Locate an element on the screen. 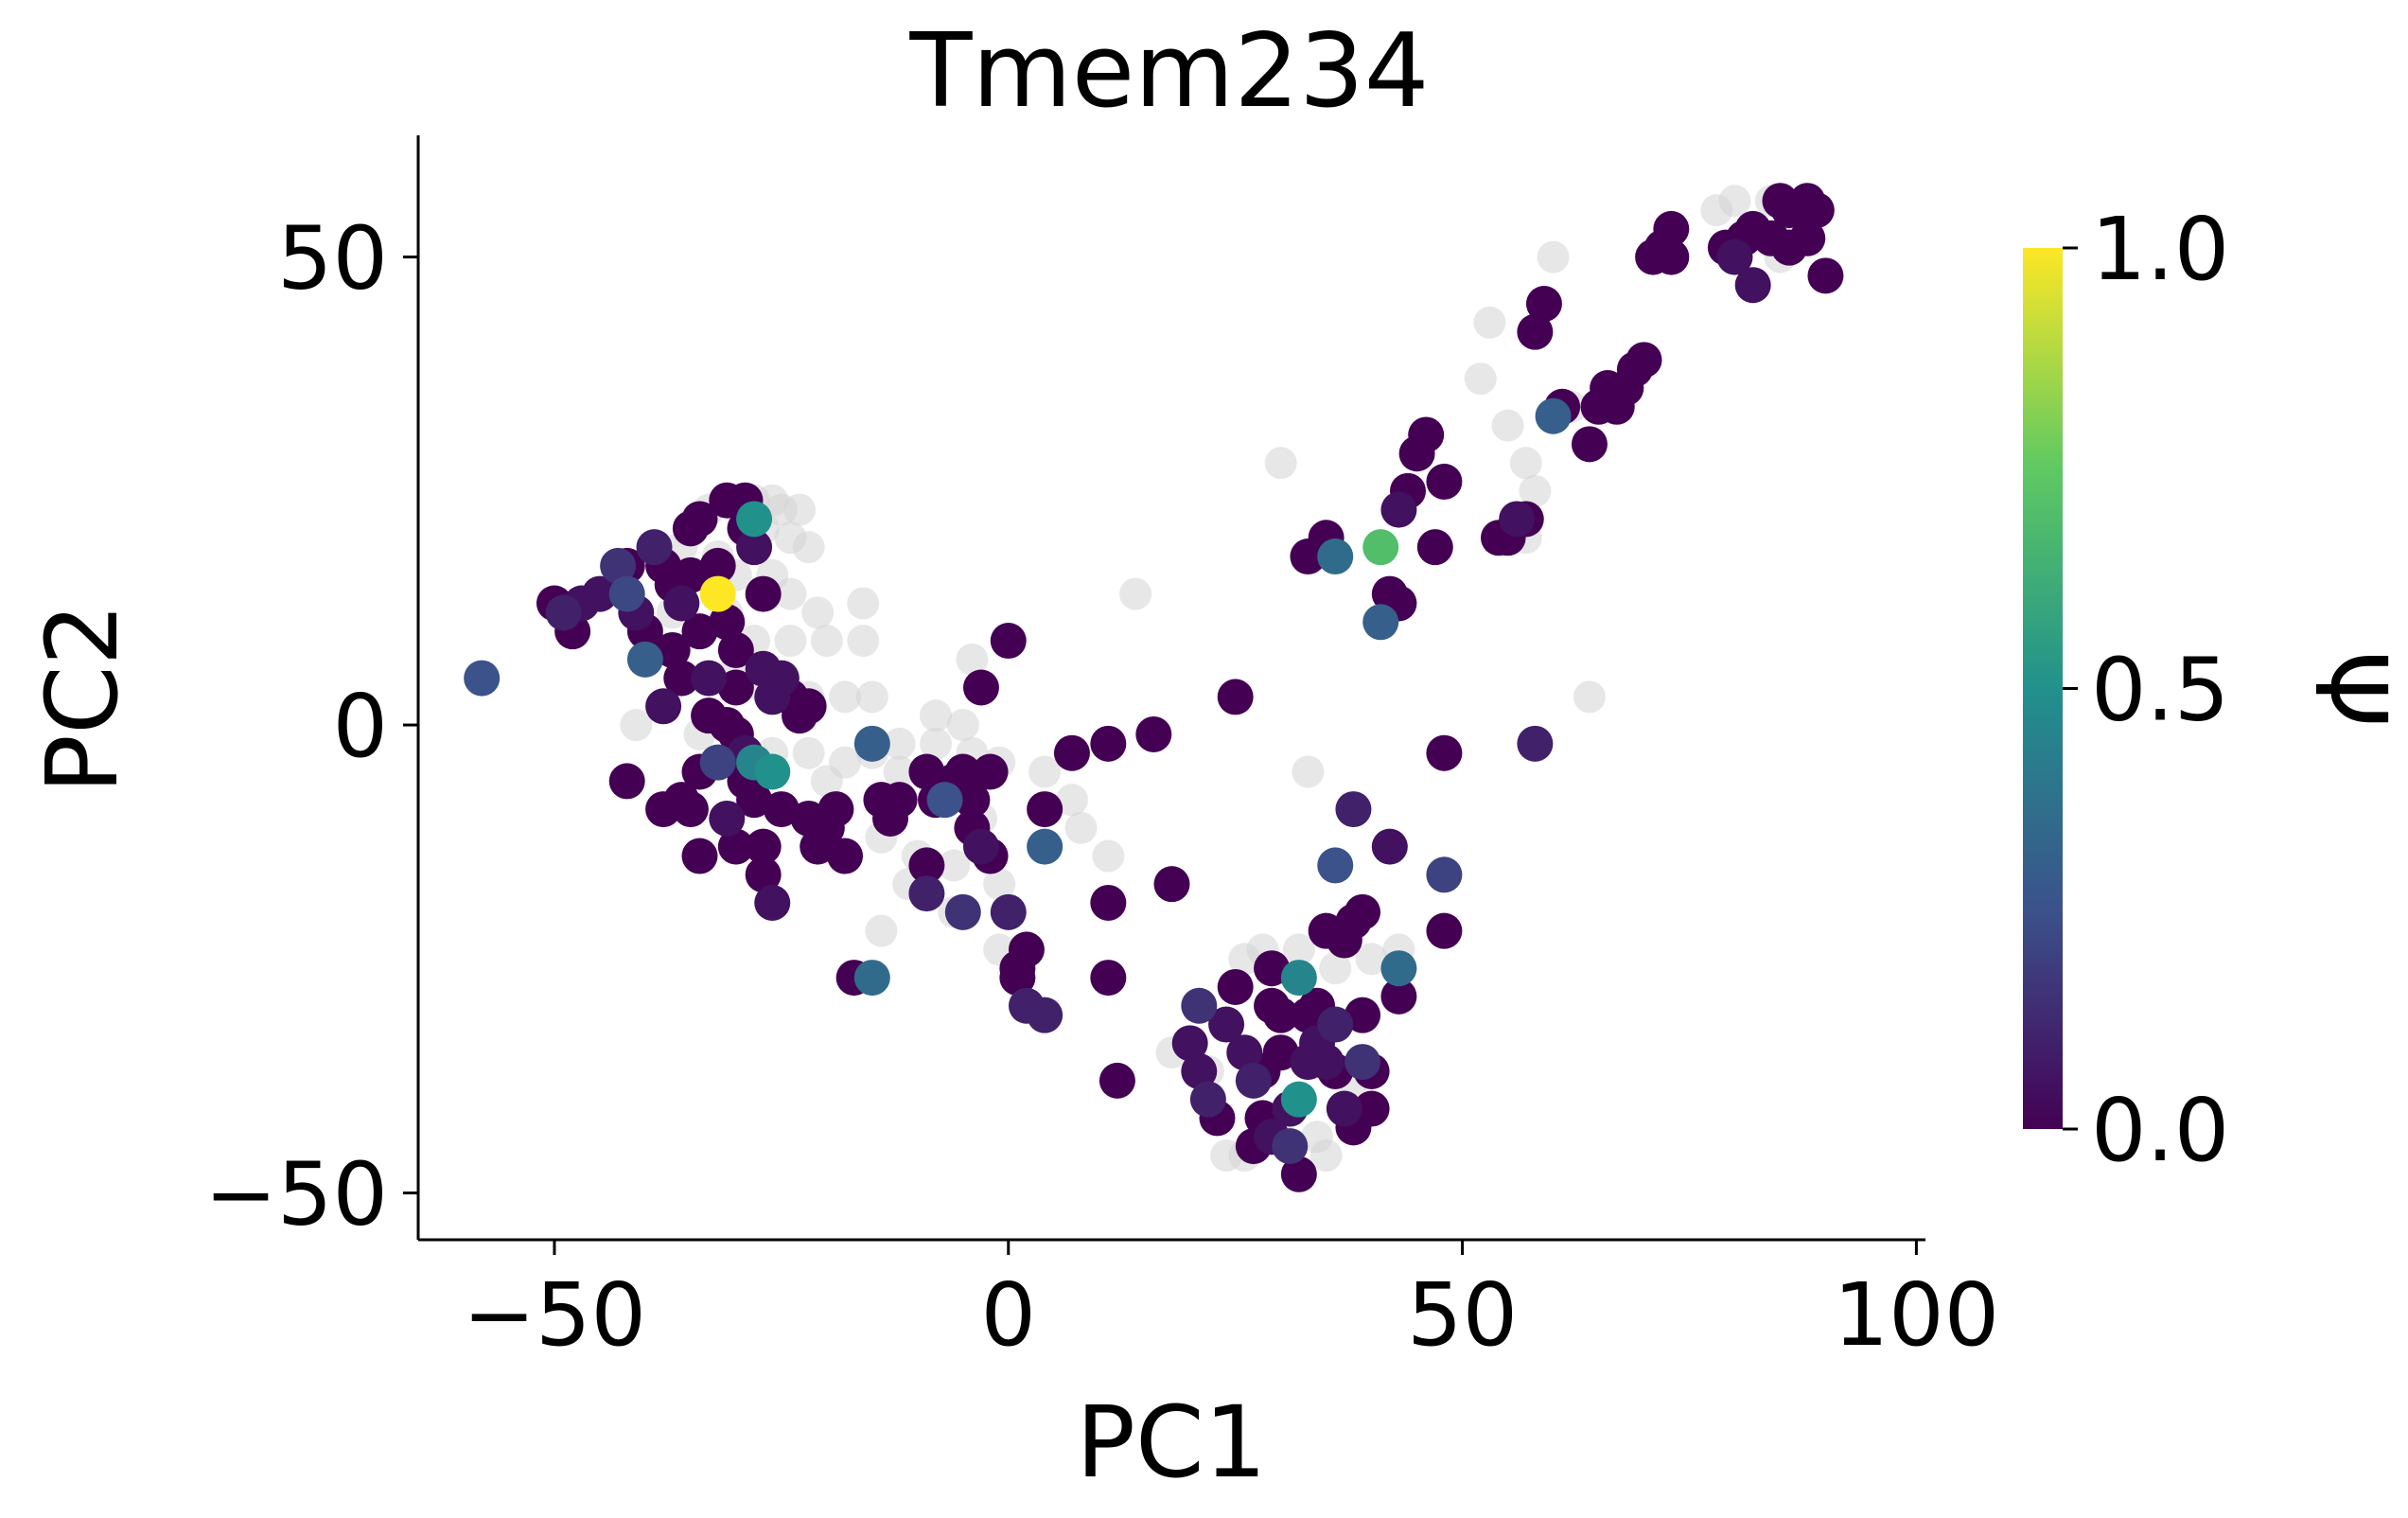 The height and width of the screenshot is (1518, 2408). x-axis-title: PC1 is located at coordinates (1171, 1442).